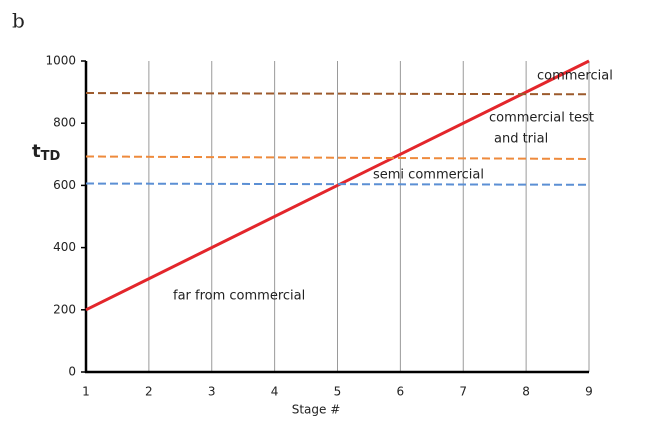 The width and height of the screenshot is (645, 435). What do you see at coordinates (51, 156) in the screenshot?
I see `y-label-sub: TD` at bounding box center [51, 156].